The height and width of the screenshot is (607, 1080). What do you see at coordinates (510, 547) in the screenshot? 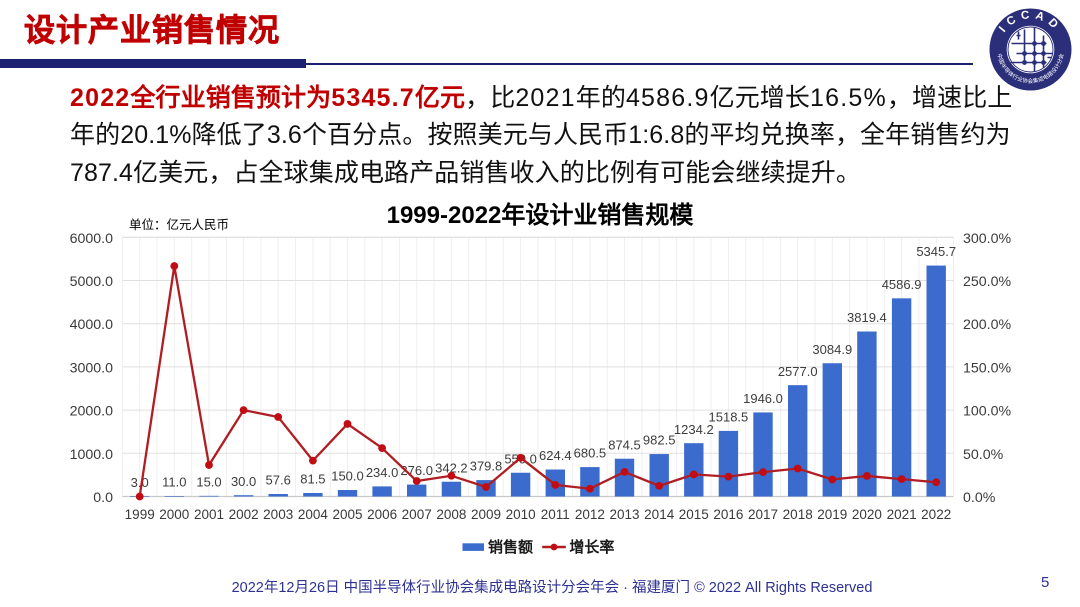
I see `svg-text: 销售额` at bounding box center [510, 547].